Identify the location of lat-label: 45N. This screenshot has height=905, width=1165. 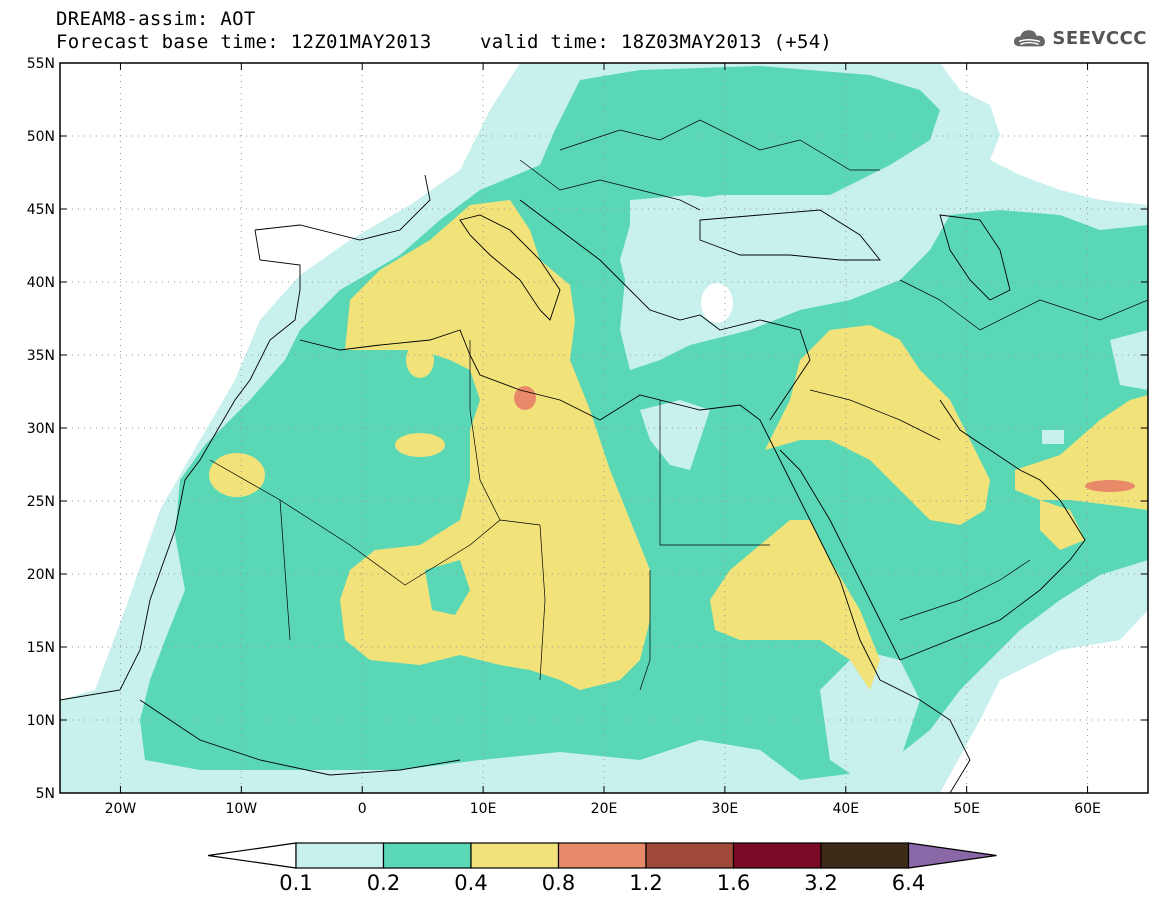
(41, 210).